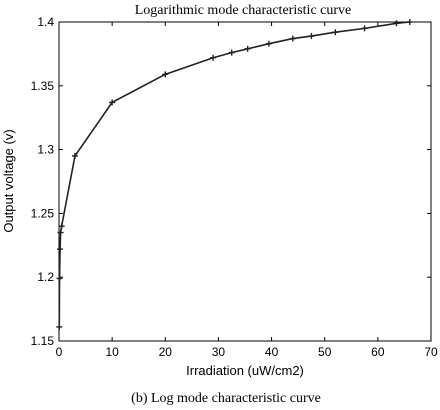 The image size is (440, 410). I want to click on x-tick-label: 50, so click(325, 352).